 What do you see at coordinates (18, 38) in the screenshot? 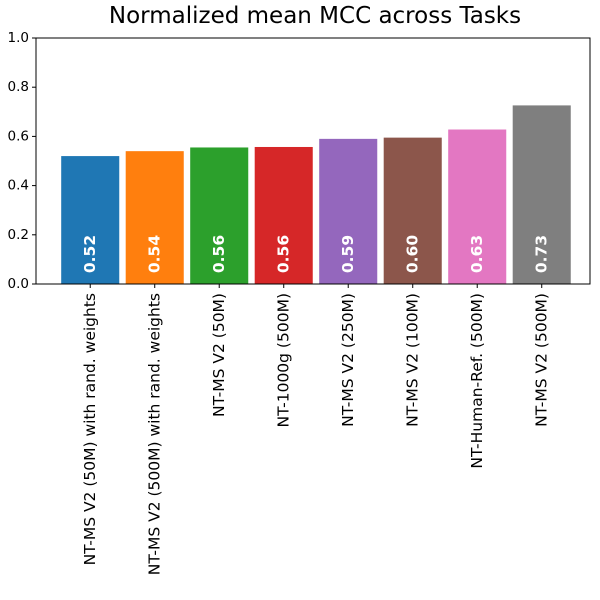
I see `y-tick-label: 1.0` at bounding box center [18, 38].